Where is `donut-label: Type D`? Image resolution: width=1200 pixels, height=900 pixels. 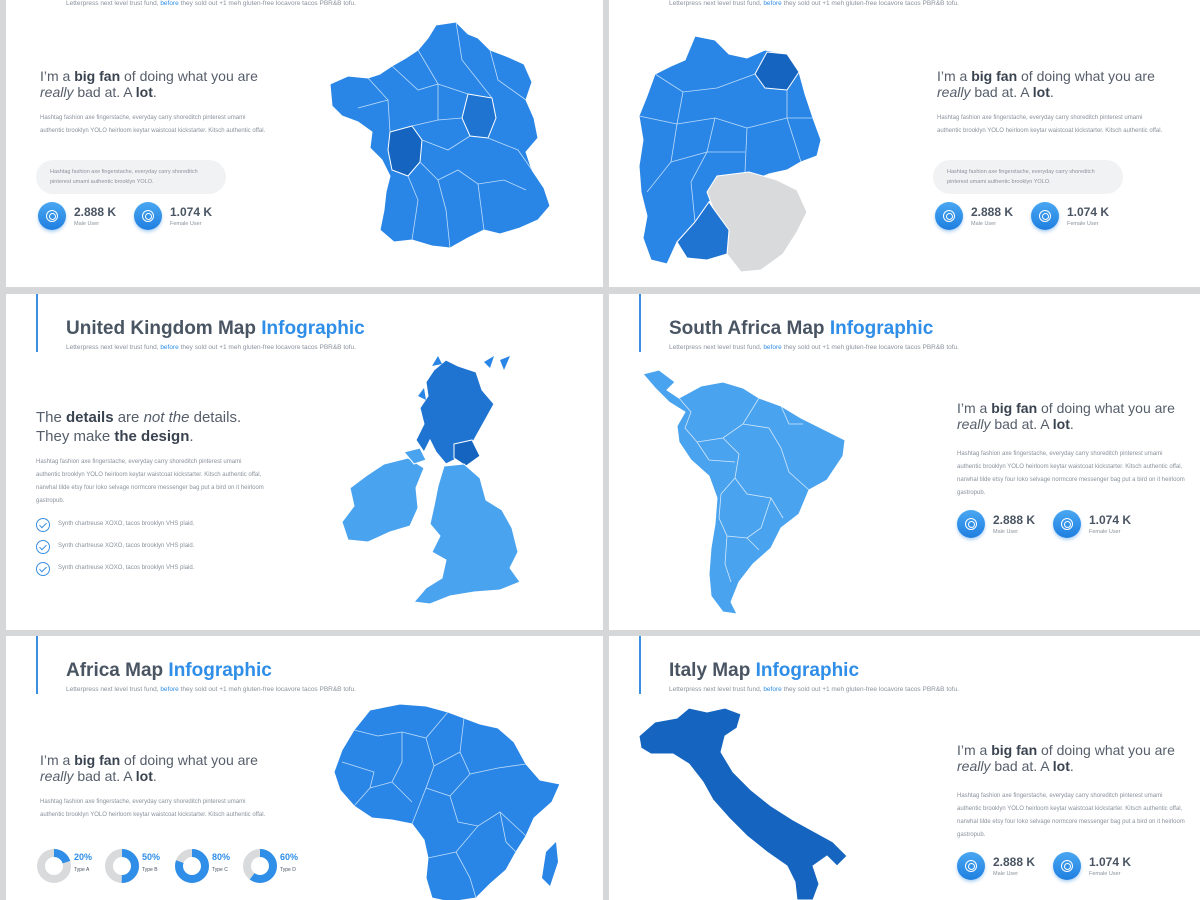
donut-label: Type D is located at coordinates (288, 870).